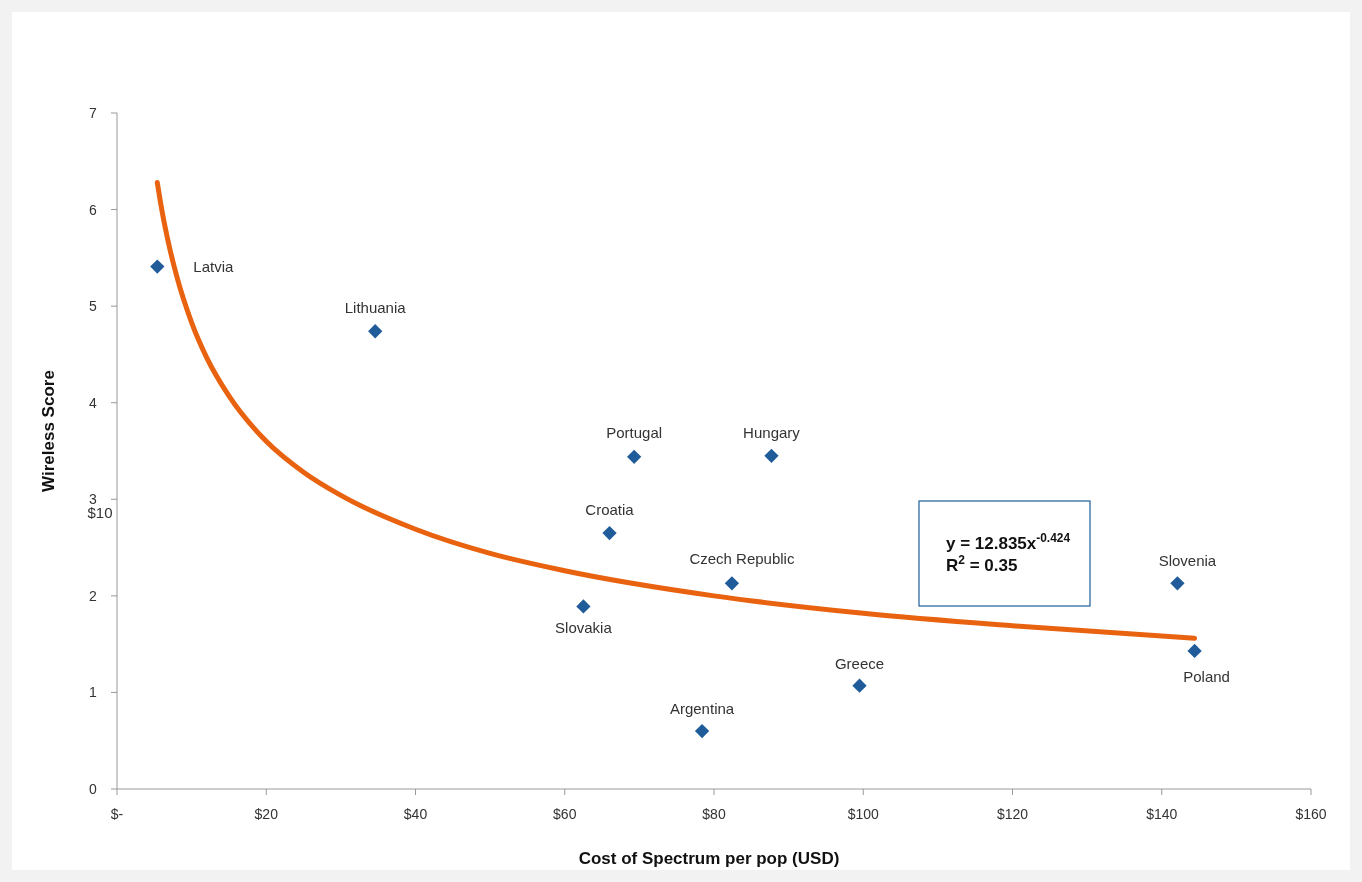  Describe the element at coordinates (93, 306) in the screenshot. I see `y-tick-label: 5` at that location.